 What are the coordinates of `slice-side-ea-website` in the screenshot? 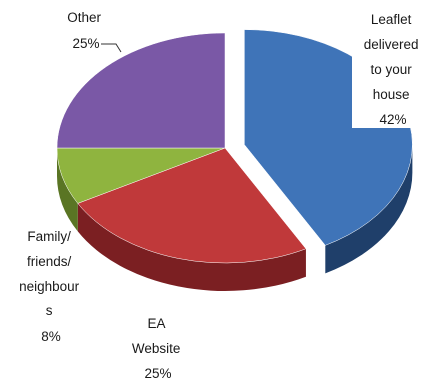 It's located at (191, 247).